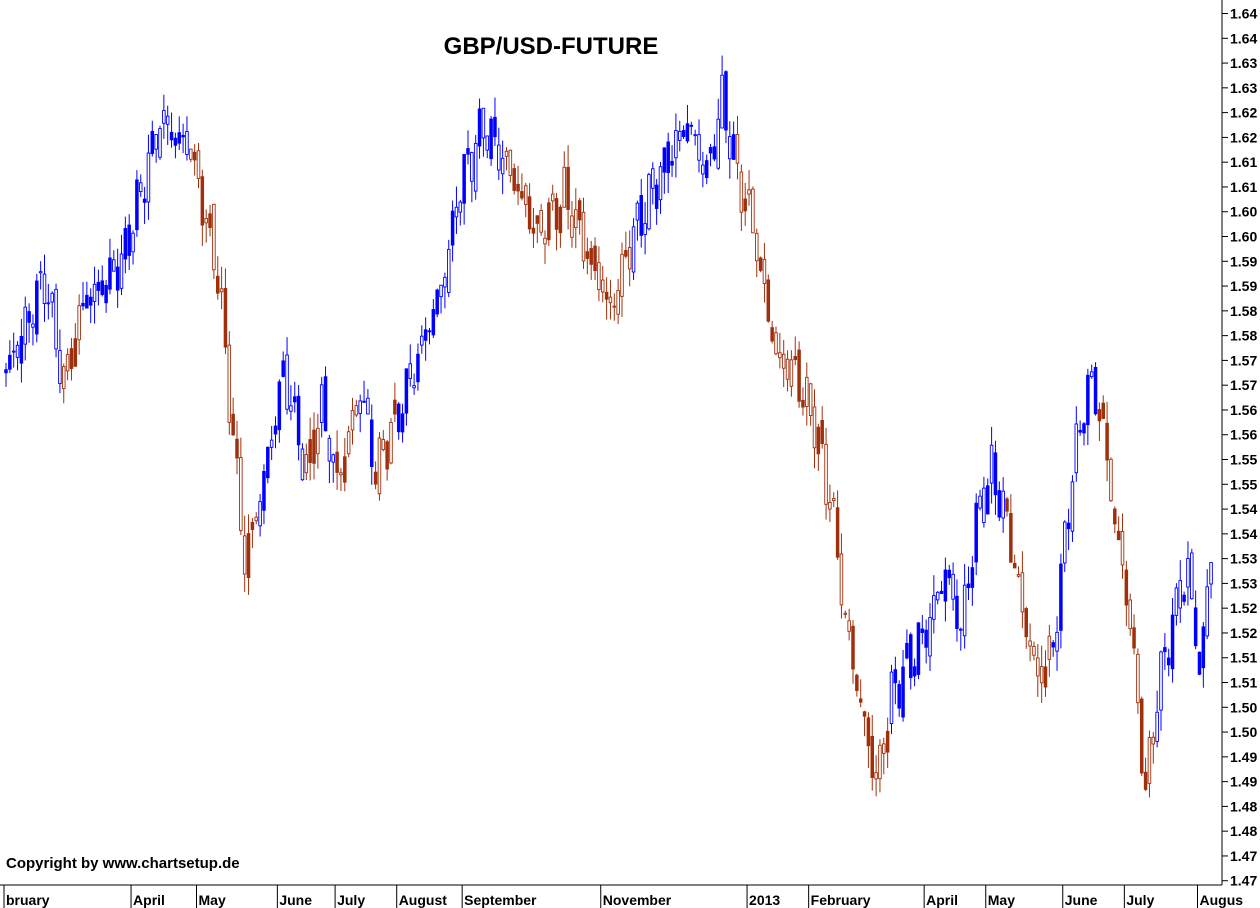 Image resolution: width=1260 pixels, height=908 pixels. What do you see at coordinates (1243, 261) in the screenshot?
I see `y-tick-label: 1.59` at bounding box center [1243, 261].